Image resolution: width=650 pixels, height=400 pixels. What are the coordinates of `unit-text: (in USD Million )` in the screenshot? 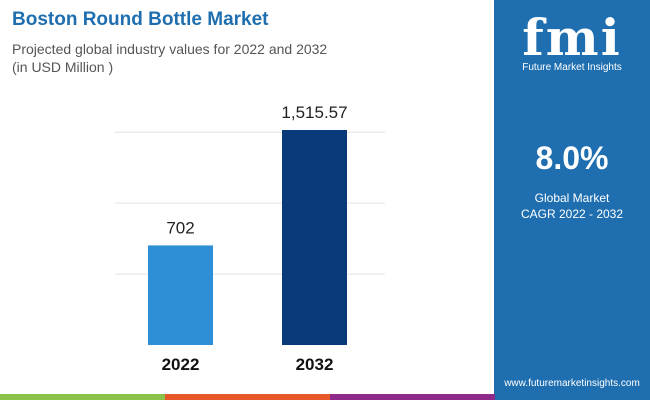 It's located at (63, 67).